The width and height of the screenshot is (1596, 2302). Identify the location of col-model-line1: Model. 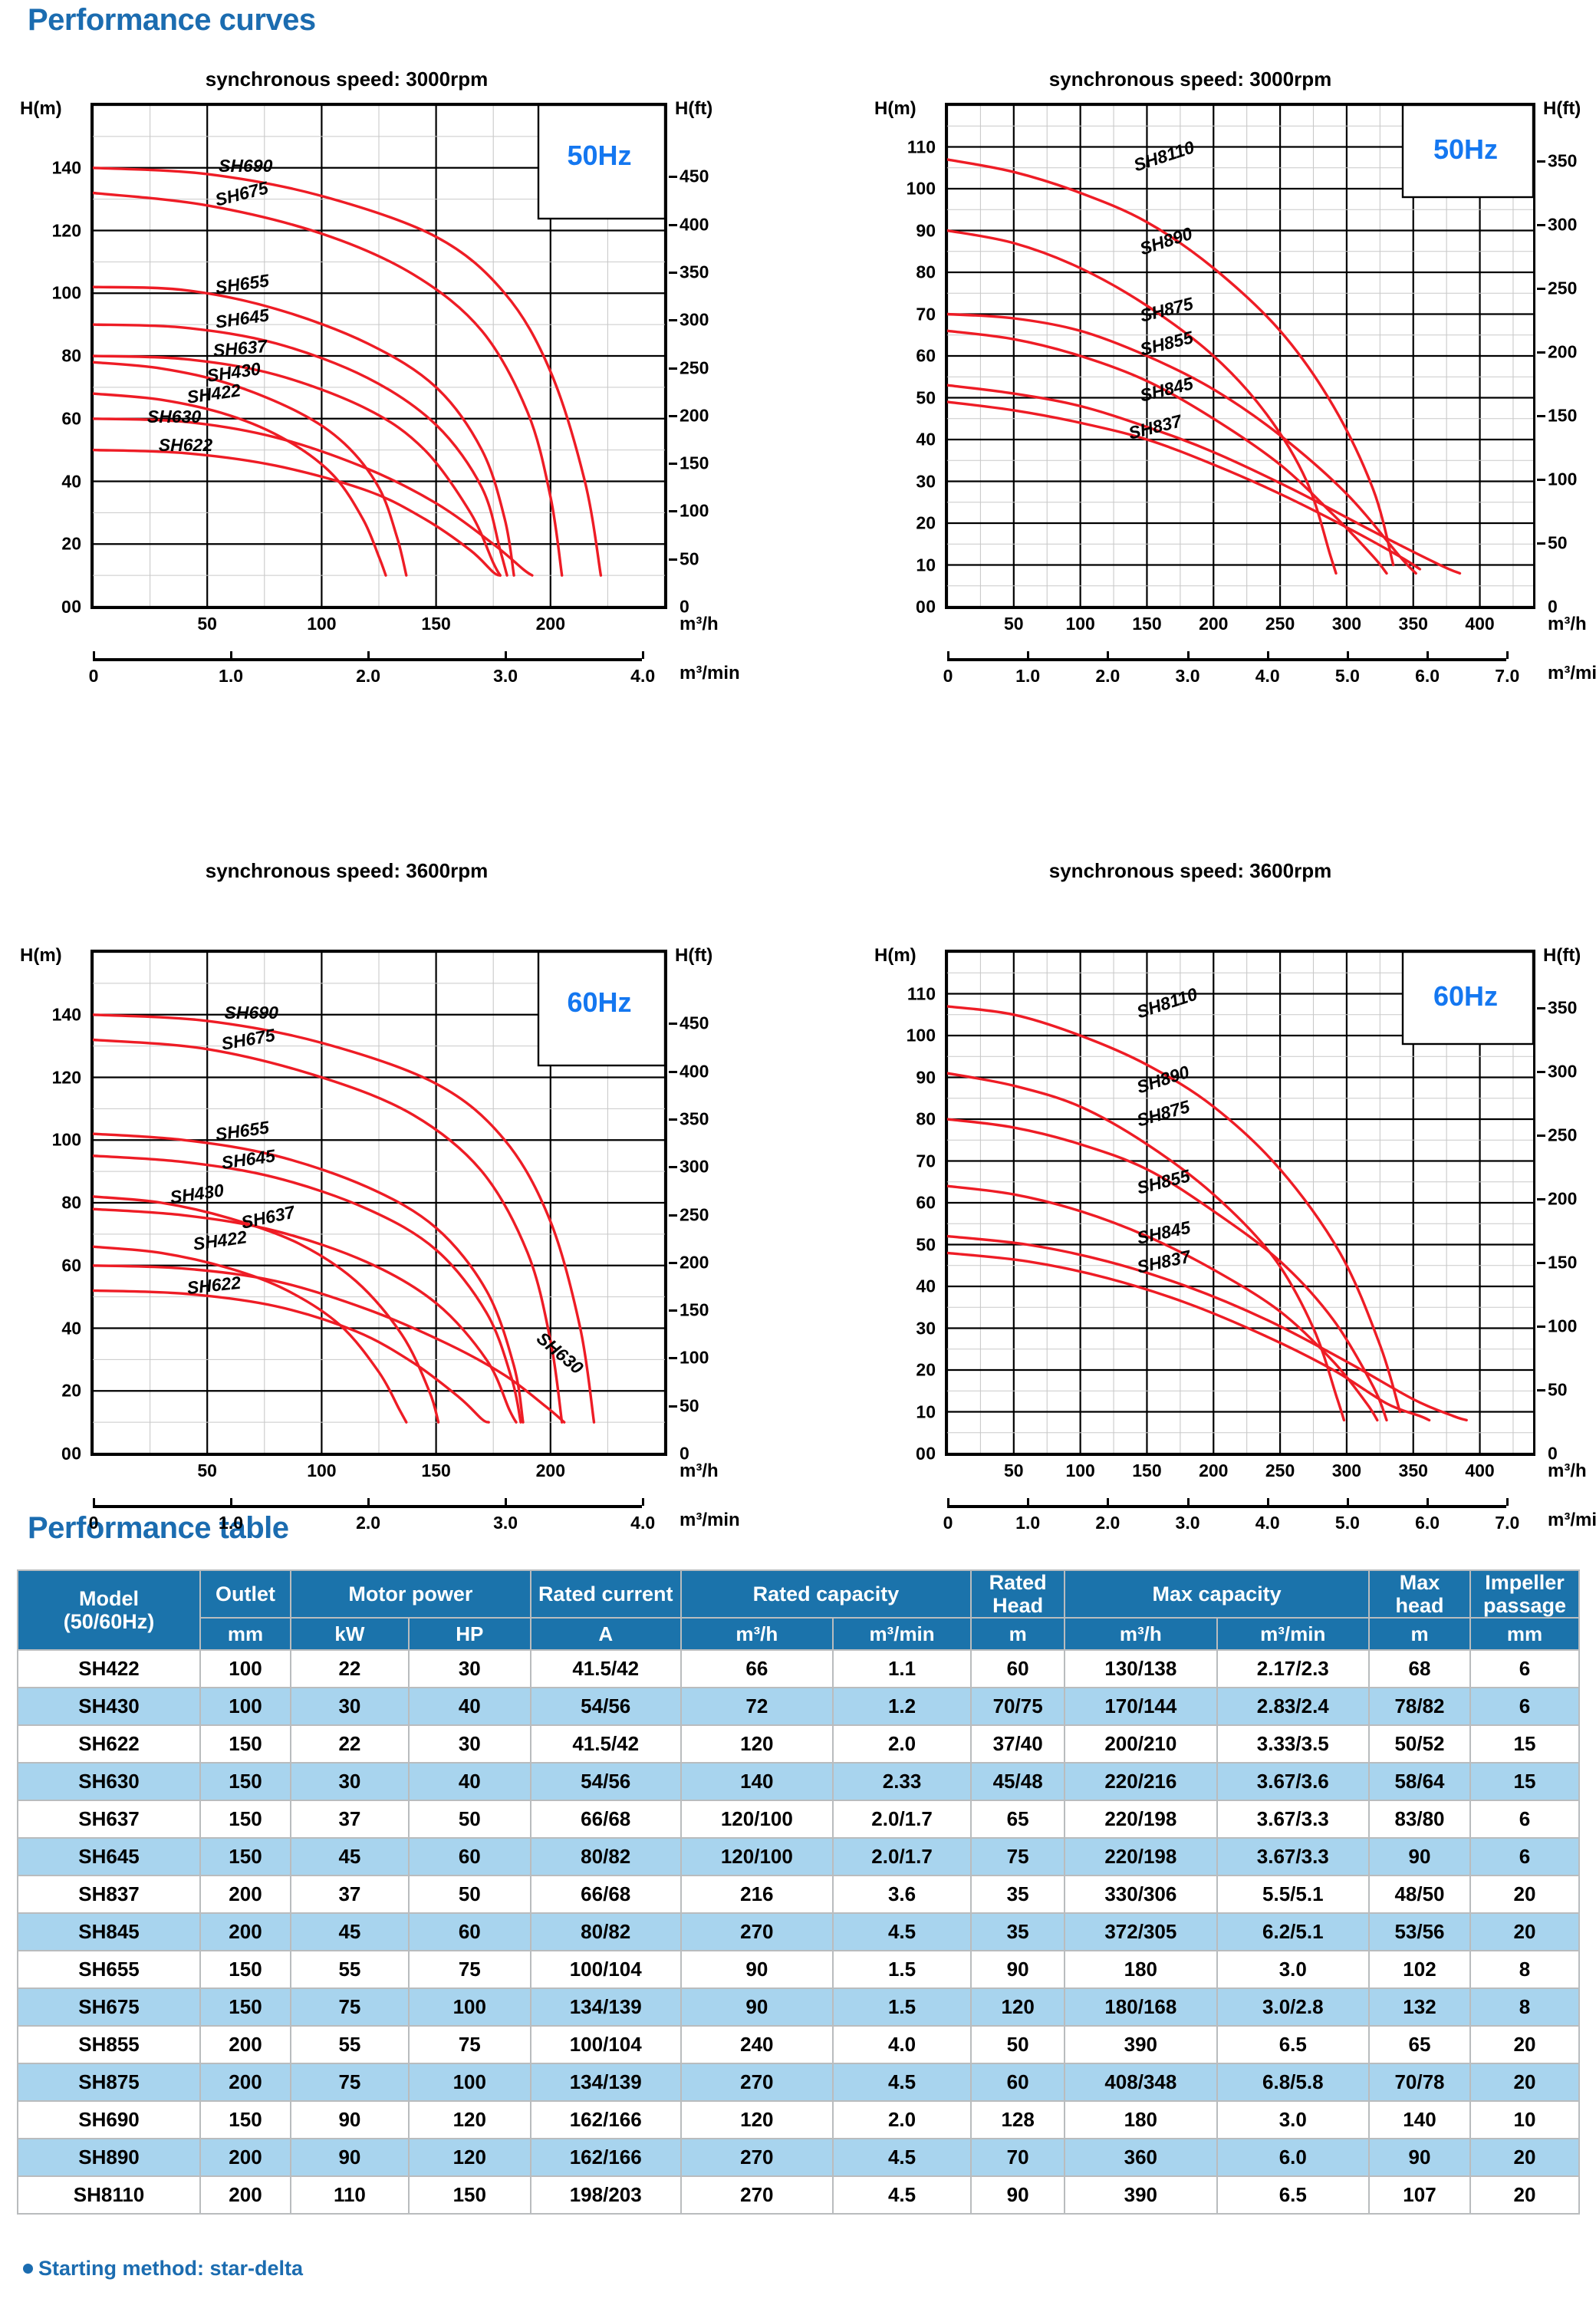
(109, 1598).